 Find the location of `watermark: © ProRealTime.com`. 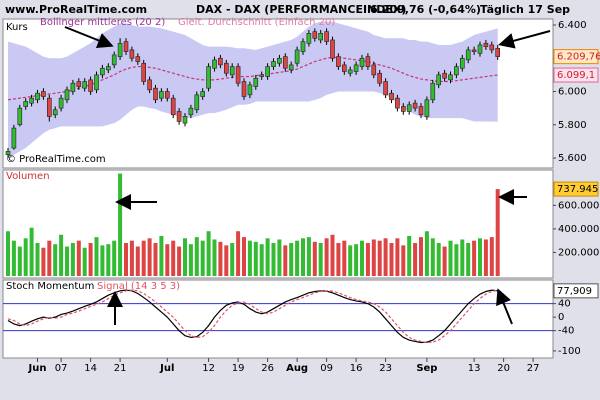

watermark: © ProRealTime.com is located at coordinates (56, 159).